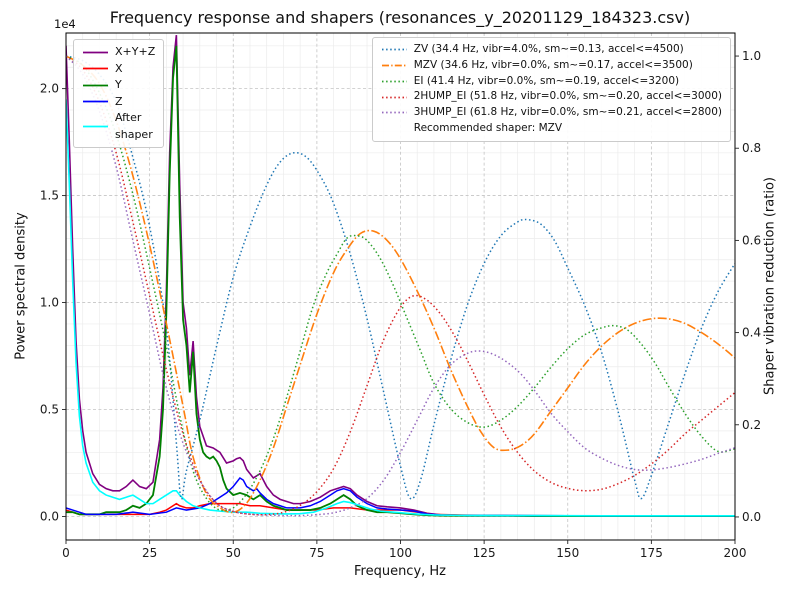 This screenshot has height=600, width=800. What do you see at coordinates (751, 517) in the screenshot?
I see `y-right-tick-label: 0.0` at bounding box center [751, 517].